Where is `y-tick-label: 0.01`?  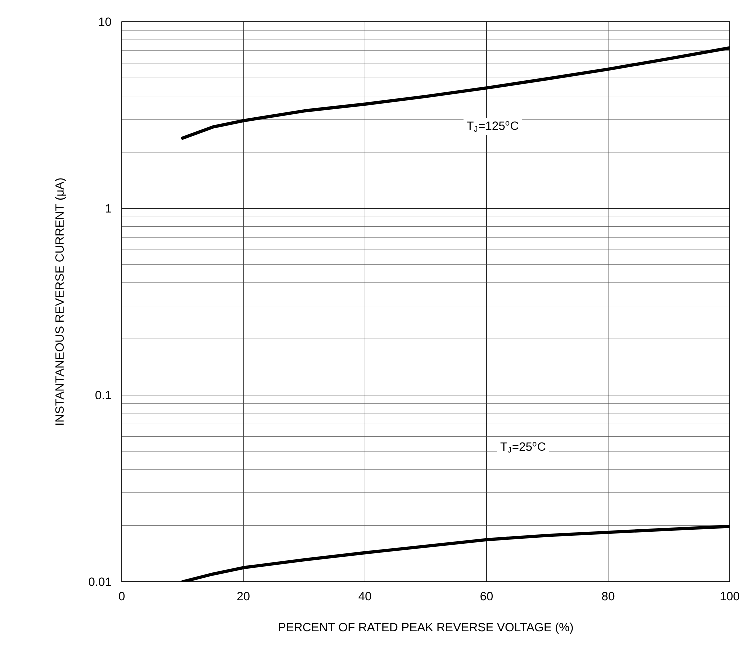
y-tick-label: 0.01 is located at coordinates (100, 582).